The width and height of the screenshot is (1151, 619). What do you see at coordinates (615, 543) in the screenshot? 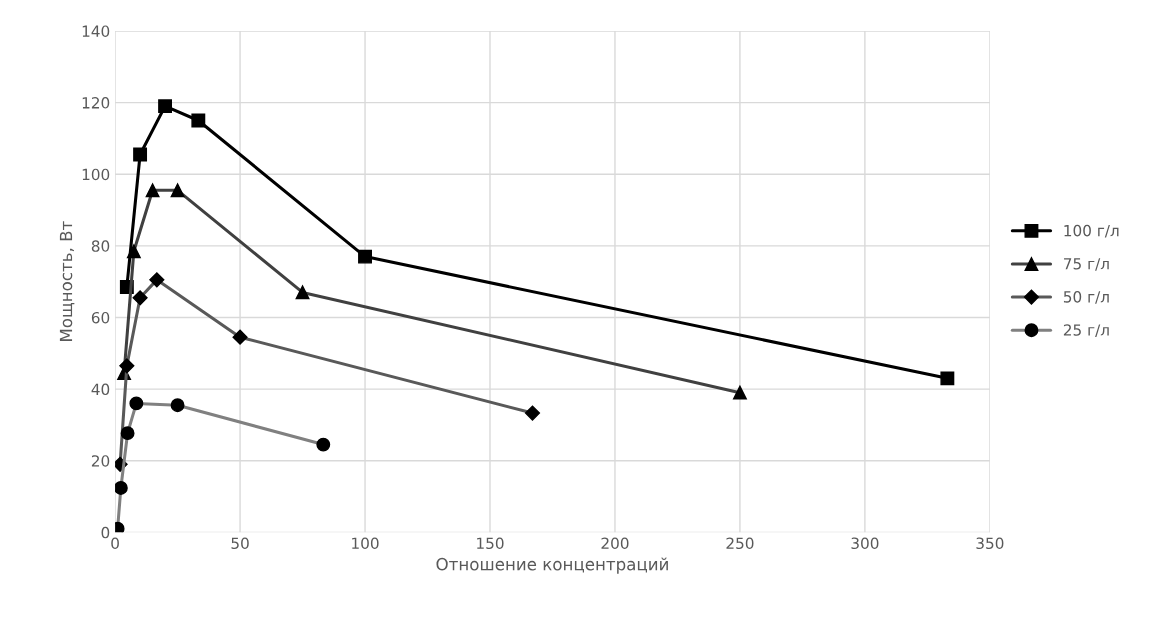
I see `x-tick-label: 200` at bounding box center [615, 543].